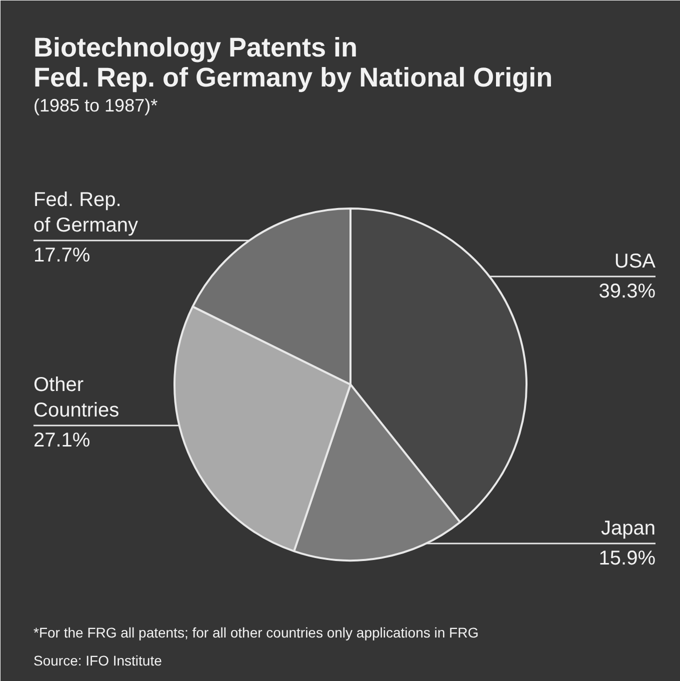 The image size is (680, 681). I want to click on data-label: 27.1%, so click(62, 441).